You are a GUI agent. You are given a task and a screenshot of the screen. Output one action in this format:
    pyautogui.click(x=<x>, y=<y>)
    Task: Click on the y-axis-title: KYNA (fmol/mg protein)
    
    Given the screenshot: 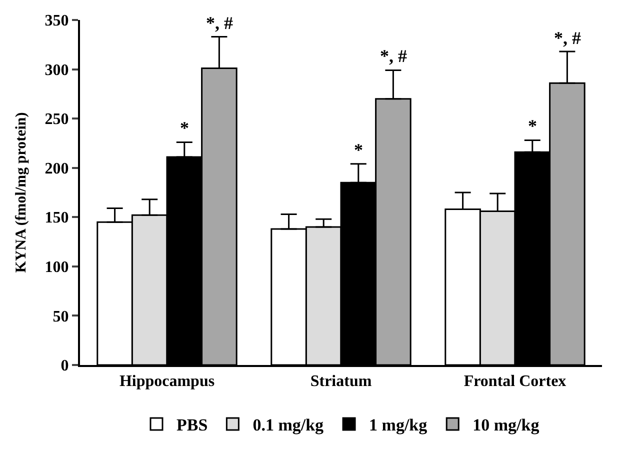 What is the action you would take?
    pyautogui.click(x=22, y=192)
    